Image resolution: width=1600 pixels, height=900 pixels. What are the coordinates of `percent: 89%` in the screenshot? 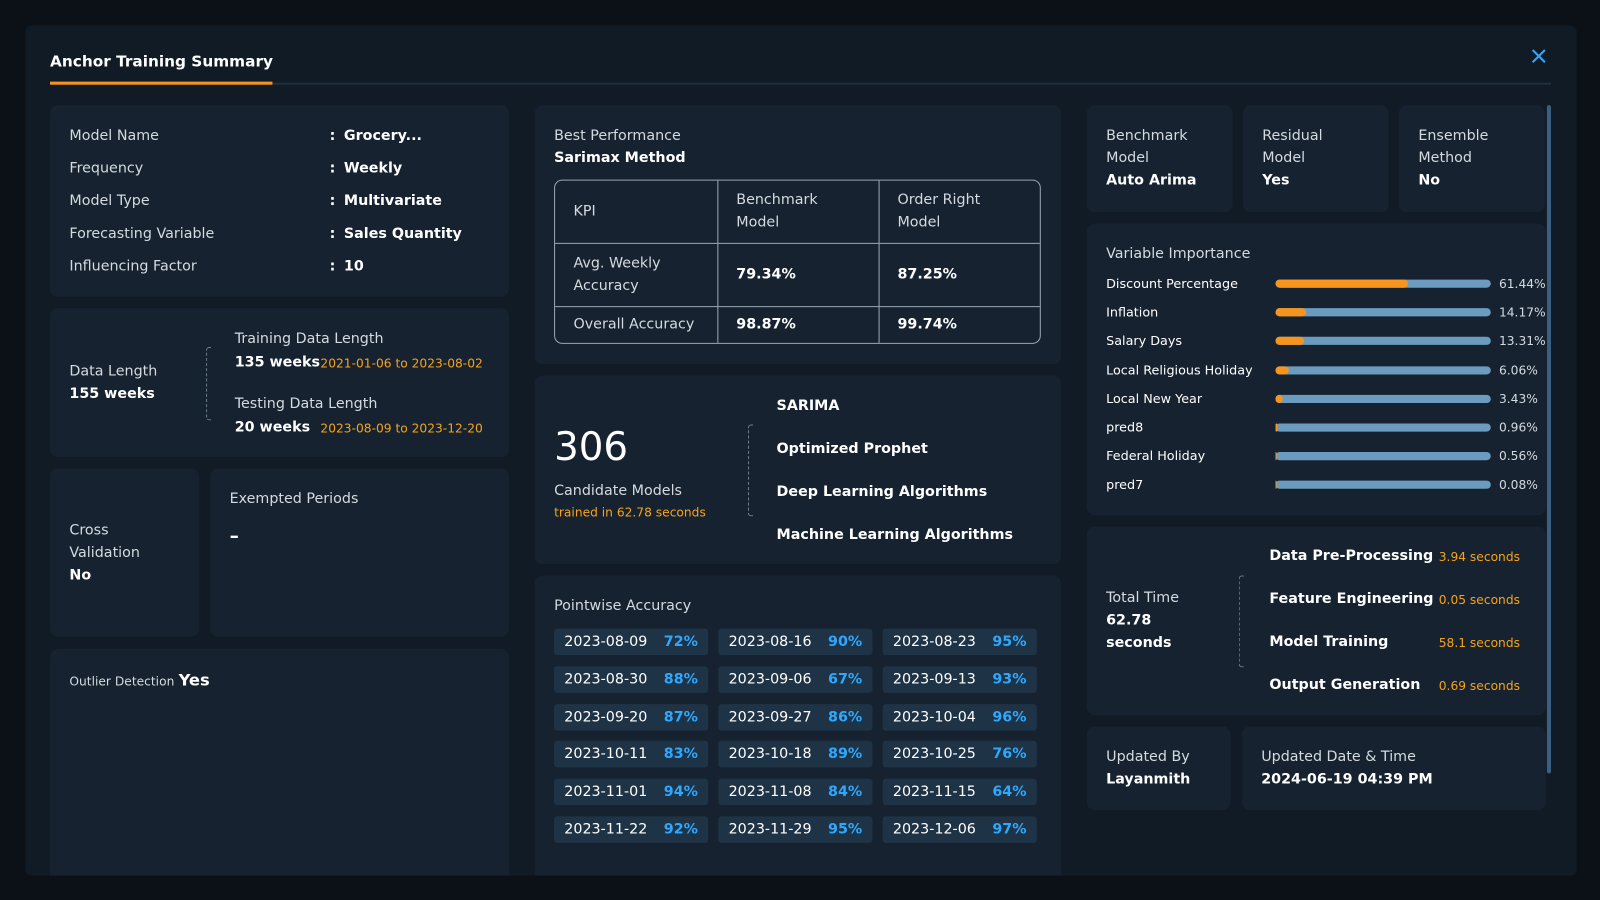 It's located at (845, 754).